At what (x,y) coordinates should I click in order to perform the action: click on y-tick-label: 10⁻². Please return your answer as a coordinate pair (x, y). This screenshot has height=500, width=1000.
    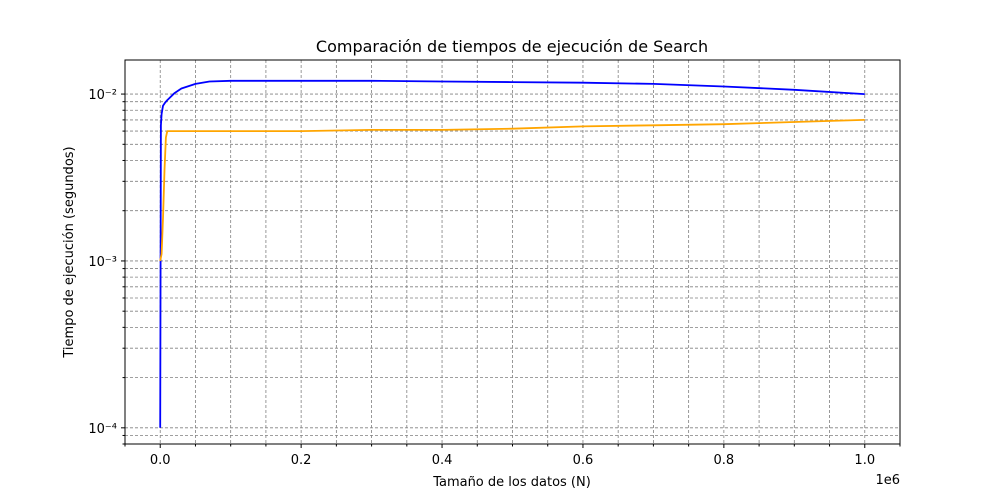
    Looking at the image, I should click on (102, 95).